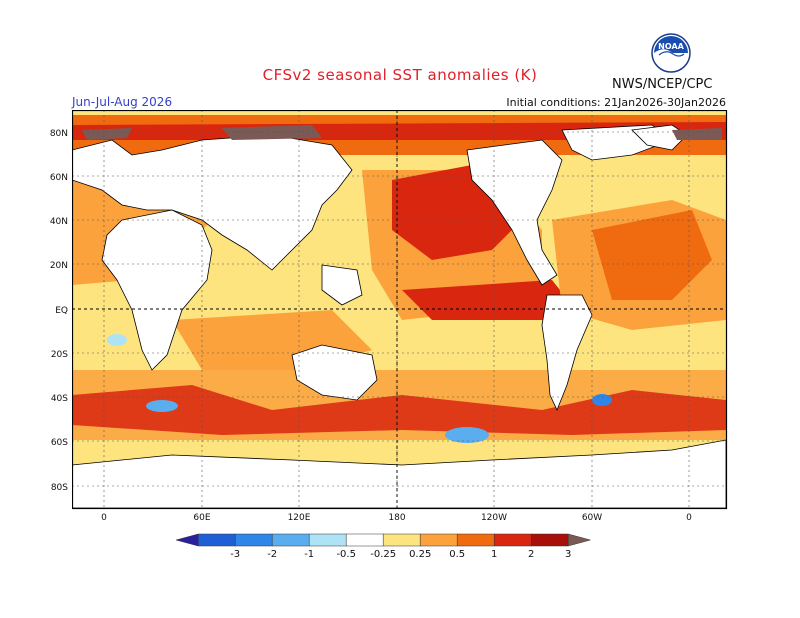 Image resolution: width=800 pixels, height=618 pixels. I want to click on agency-label: NWS/NCEP/CPC, so click(662, 84).